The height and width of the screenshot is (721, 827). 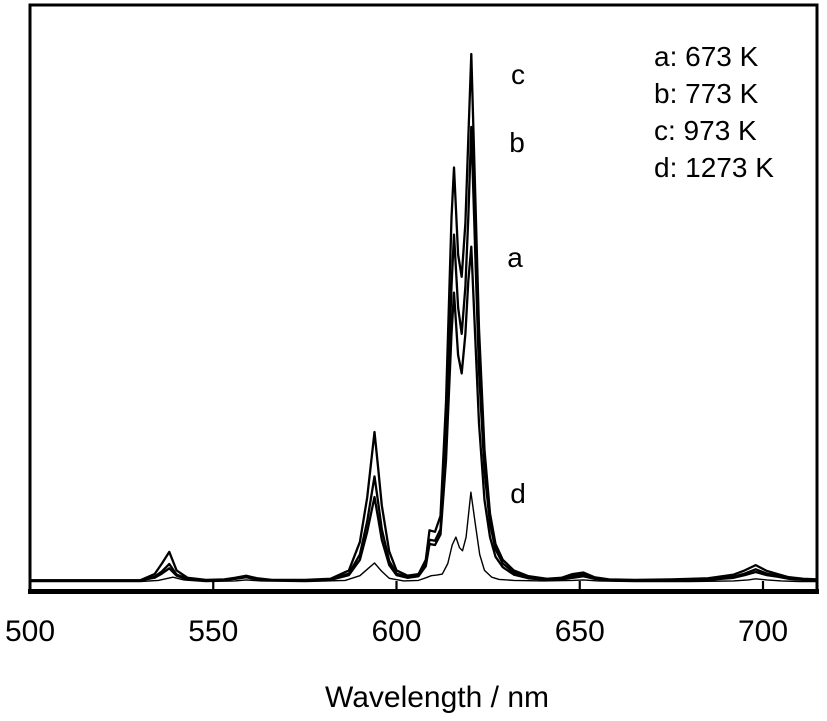 I want to click on x-tick-label-700: 700, so click(x=763, y=631).